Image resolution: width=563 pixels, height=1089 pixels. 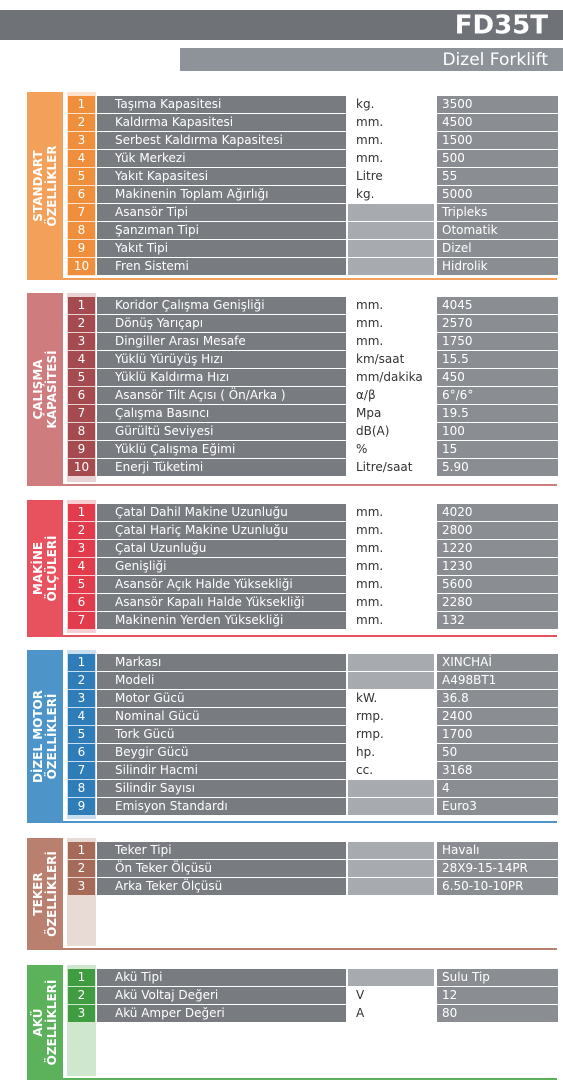 I want to click on row-name: Kaldırma Kapasitesi, so click(x=174, y=122).